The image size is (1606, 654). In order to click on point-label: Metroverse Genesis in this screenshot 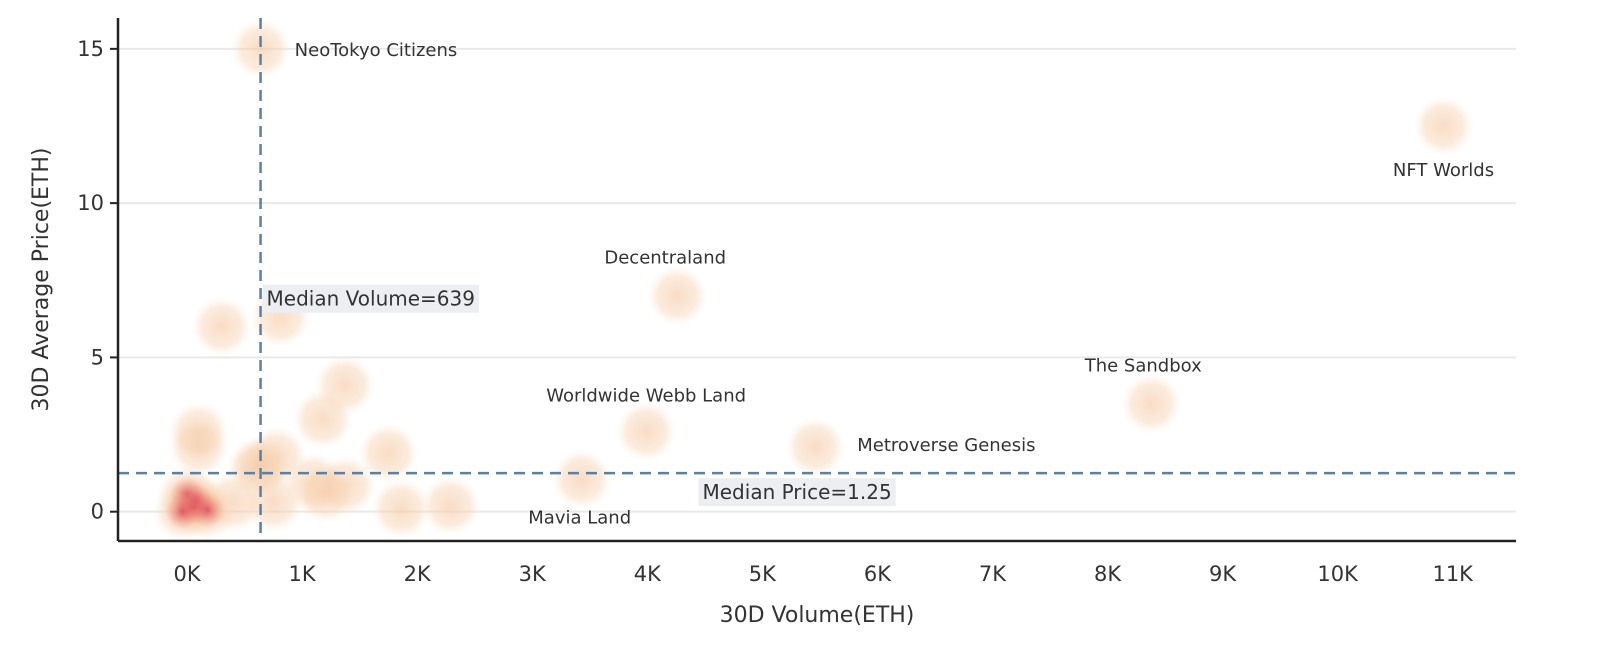, I will do `click(946, 445)`.